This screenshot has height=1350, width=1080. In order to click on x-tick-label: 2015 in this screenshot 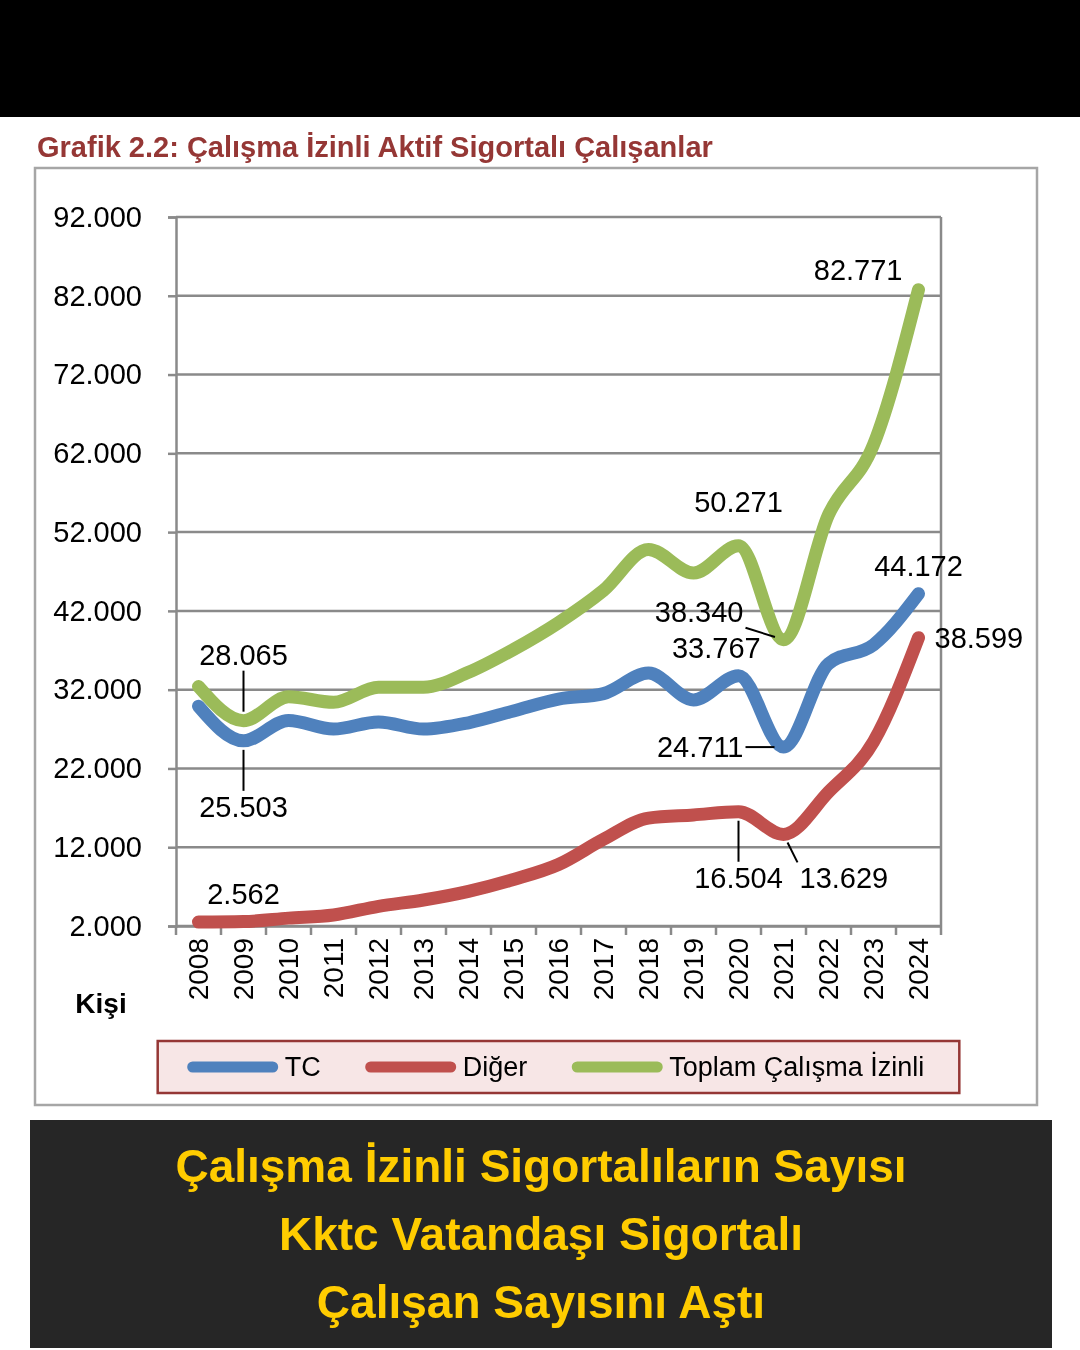, I will do `click(514, 969)`.